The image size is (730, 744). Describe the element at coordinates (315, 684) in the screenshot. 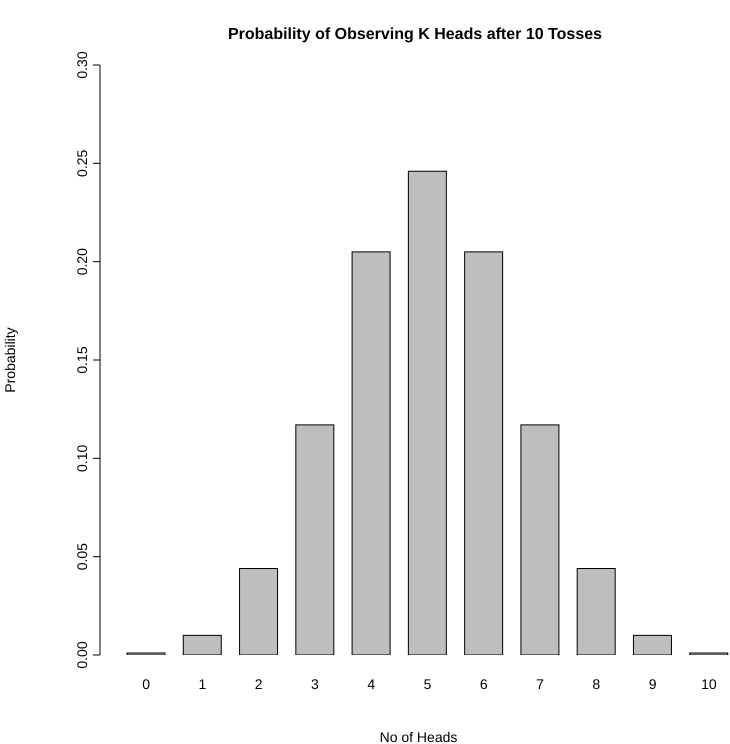

I see `x-tick-label: 3` at that location.